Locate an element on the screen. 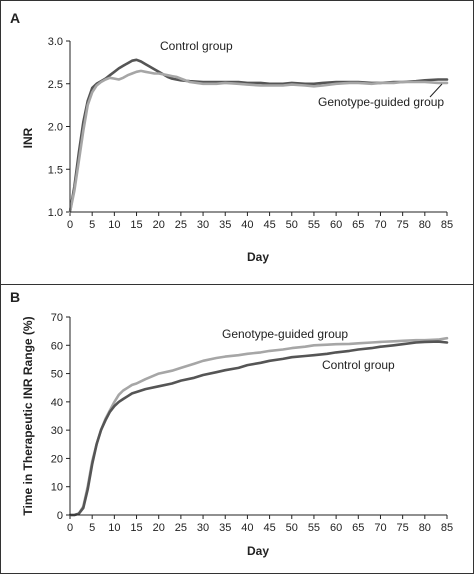 The image size is (474, 574). panel-b-ytick-label: 10 is located at coordinates (57, 488).